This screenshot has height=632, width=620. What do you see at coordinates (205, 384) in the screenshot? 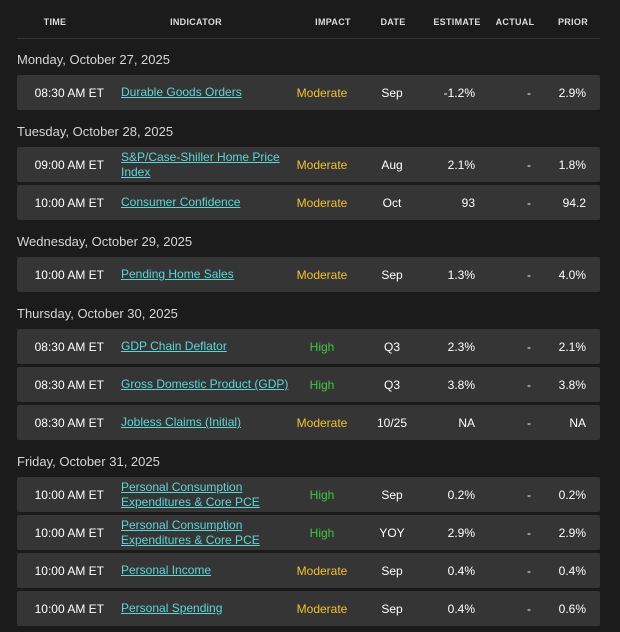
I see `indicator-link: Gross Domestic Product (GDP)` at bounding box center [205, 384].